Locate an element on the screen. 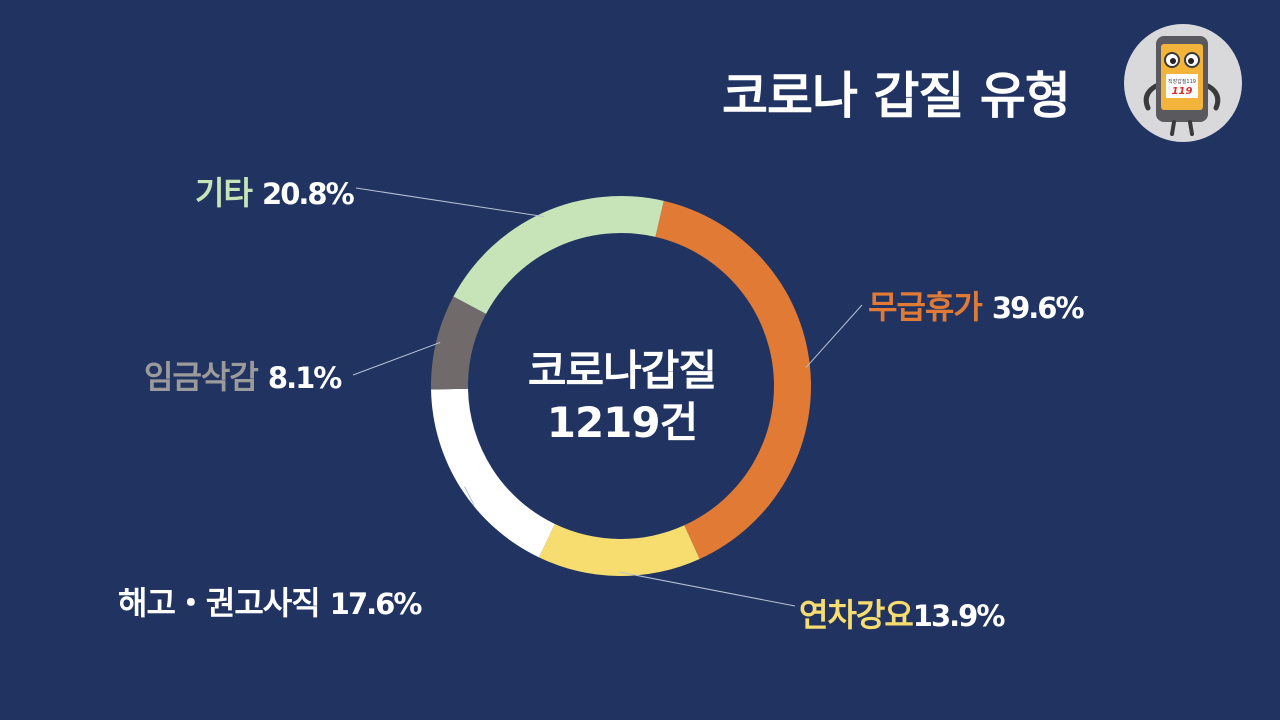 This screenshot has width=1280, height=720. slice-forced-annual-leave is located at coordinates (619, 549).